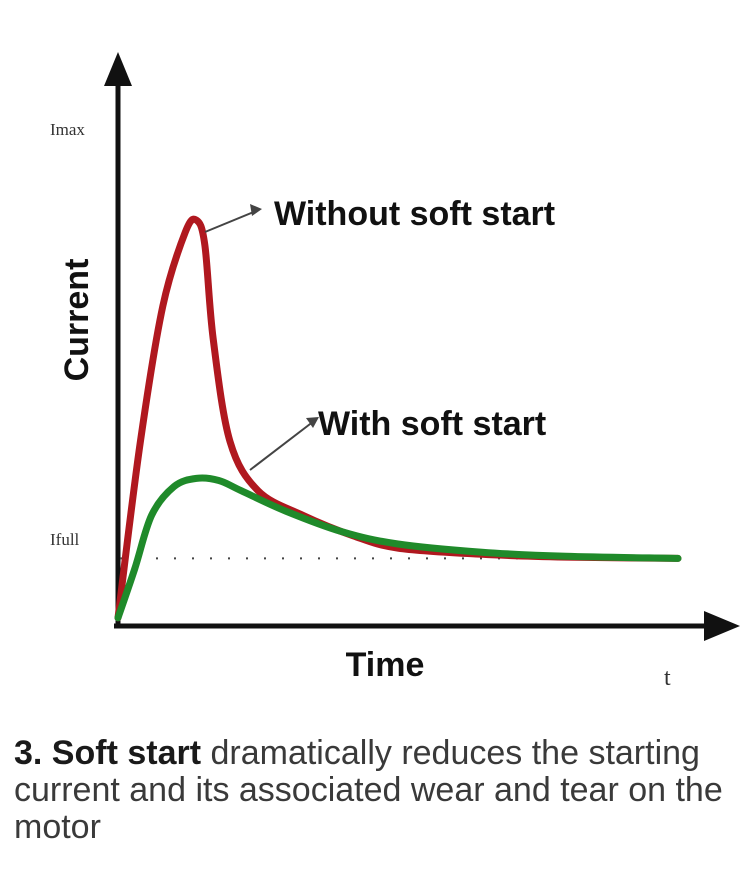 The height and width of the screenshot is (870, 756). What do you see at coordinates (65, 539) in the screenshot?
I see `y-tick-label-full-load: Ifull` at bounding box center [65, 539].